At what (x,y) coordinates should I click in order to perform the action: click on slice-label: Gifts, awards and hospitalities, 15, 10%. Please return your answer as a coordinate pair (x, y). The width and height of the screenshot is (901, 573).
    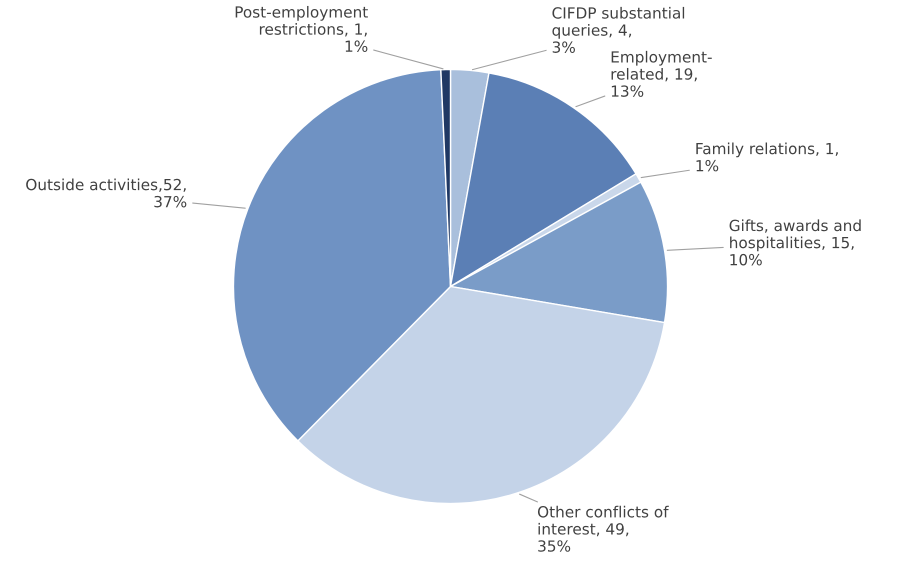
    Looking at the image, I should click on (795, 242).